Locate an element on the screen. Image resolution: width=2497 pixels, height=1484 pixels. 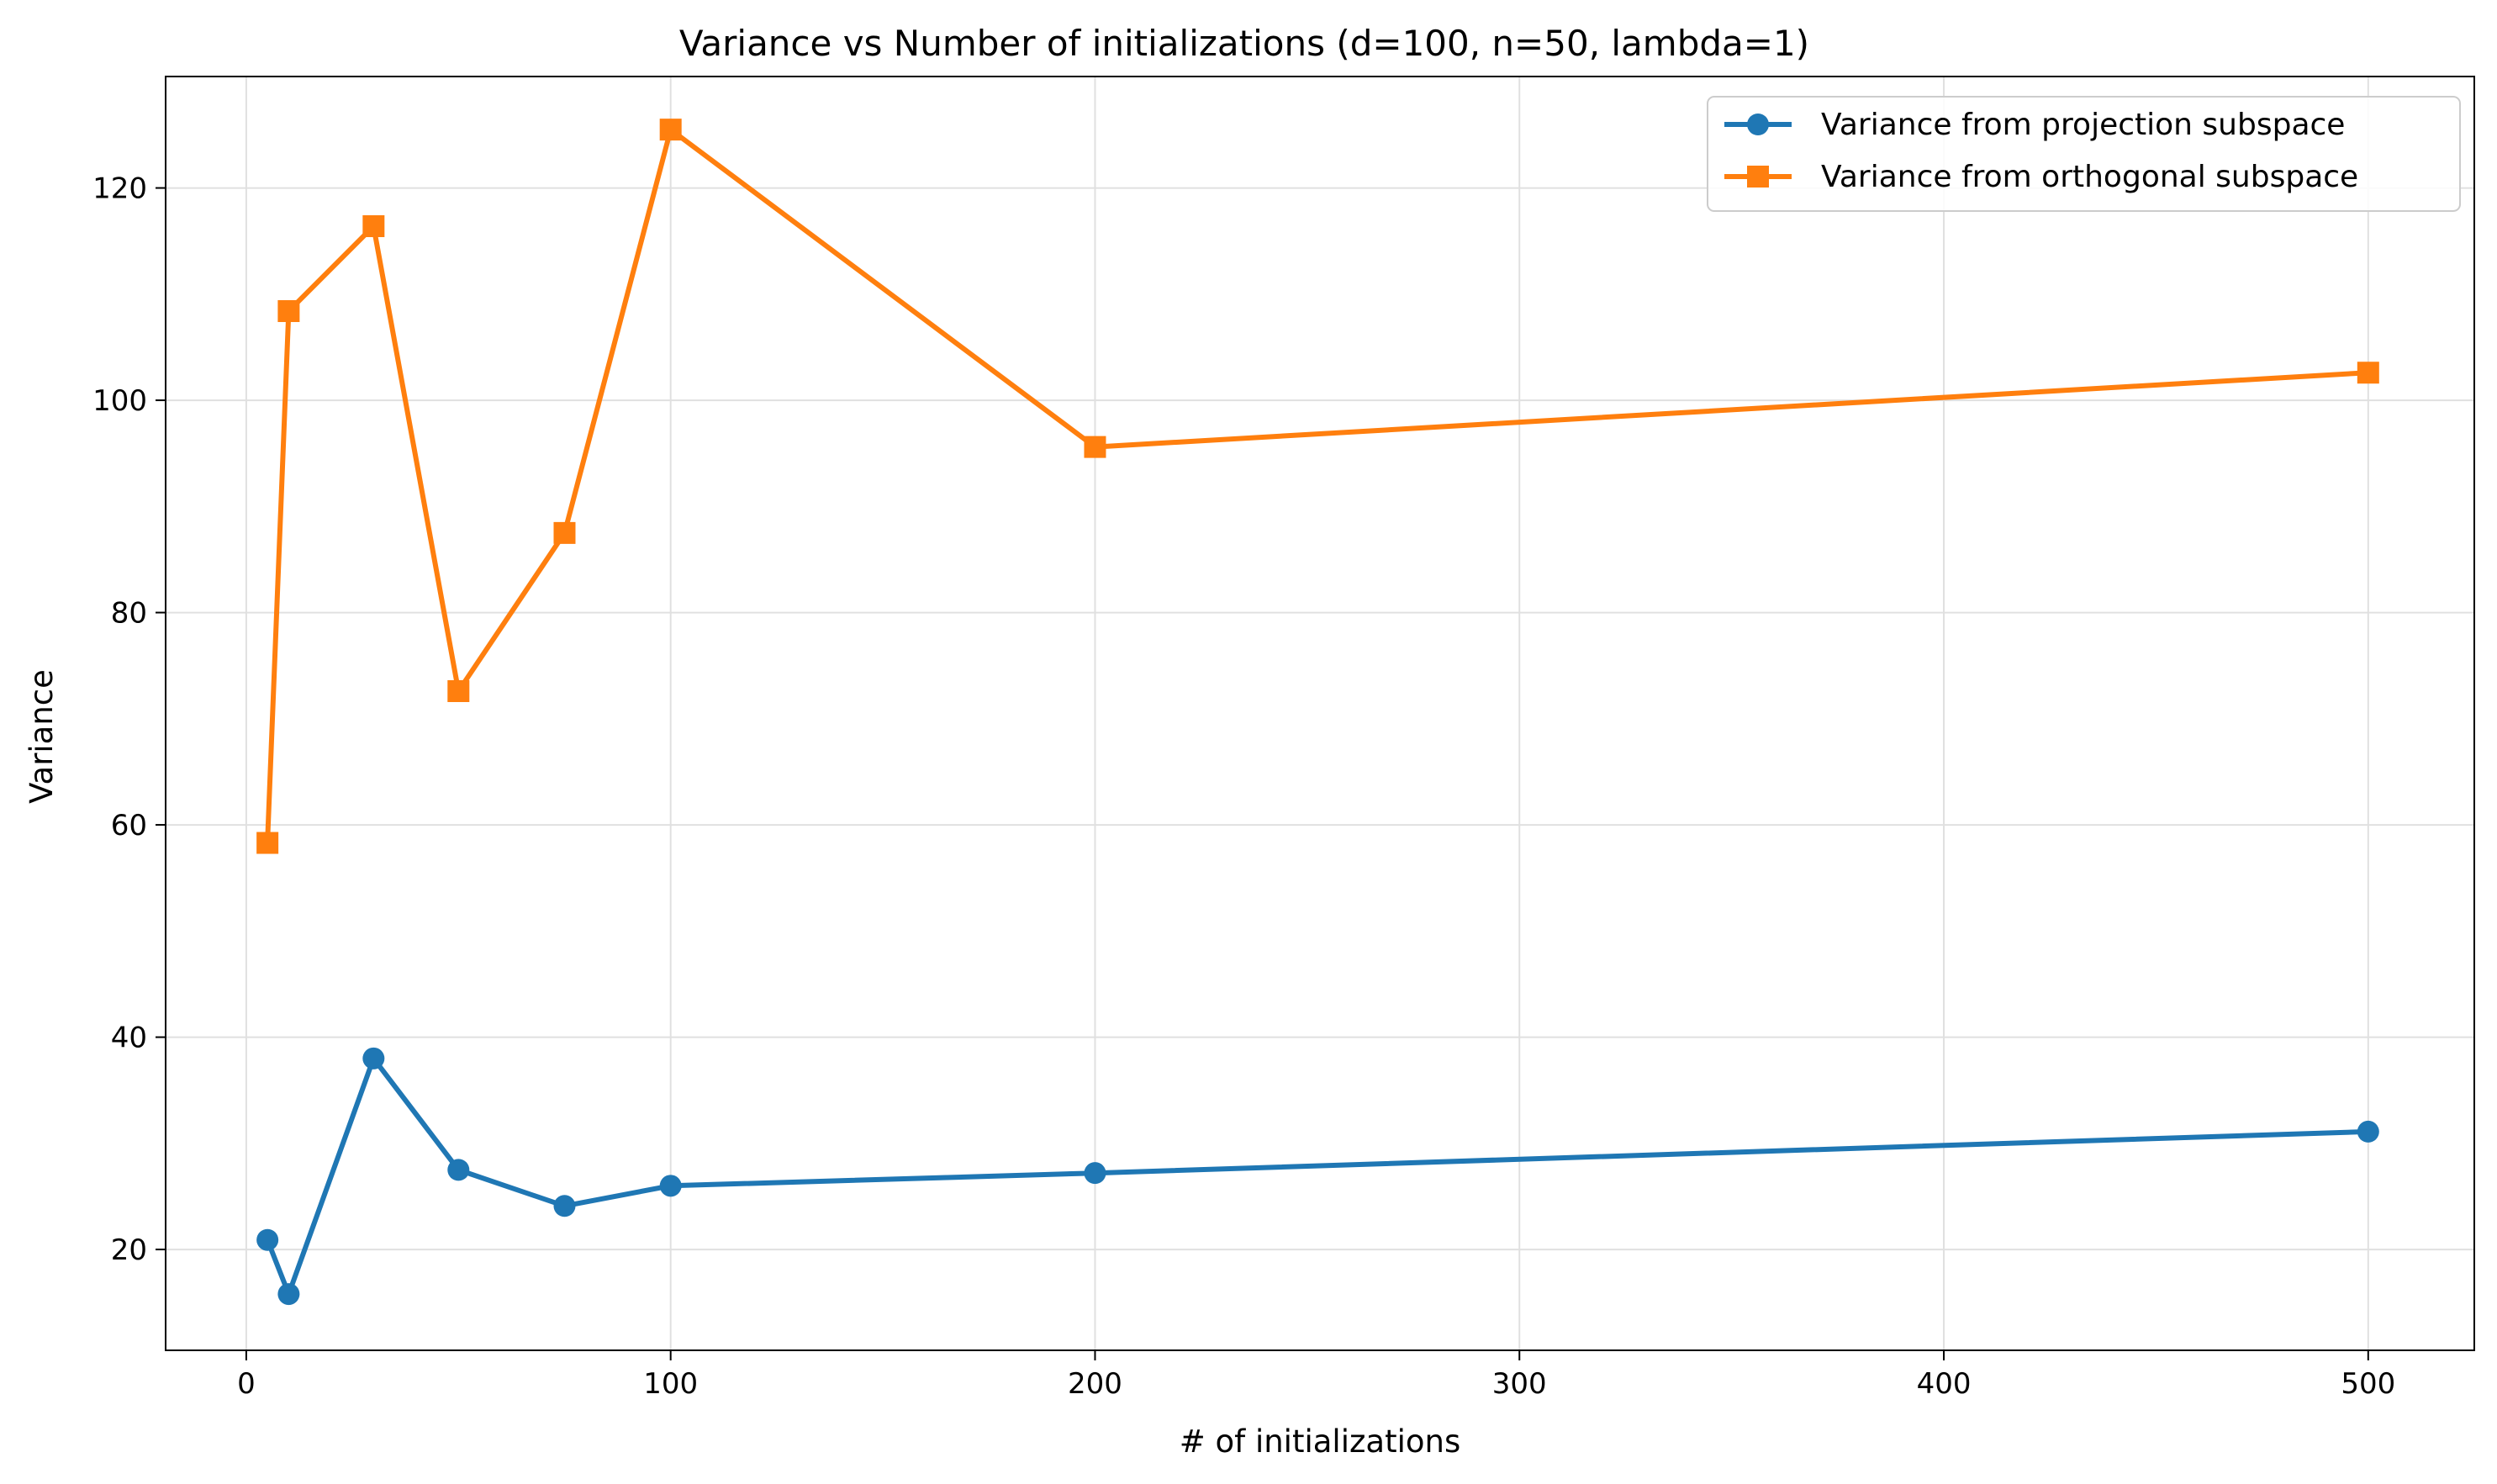
x-axis: 0 100 200 300 400 500 is located at coordinates (1316, 1375).